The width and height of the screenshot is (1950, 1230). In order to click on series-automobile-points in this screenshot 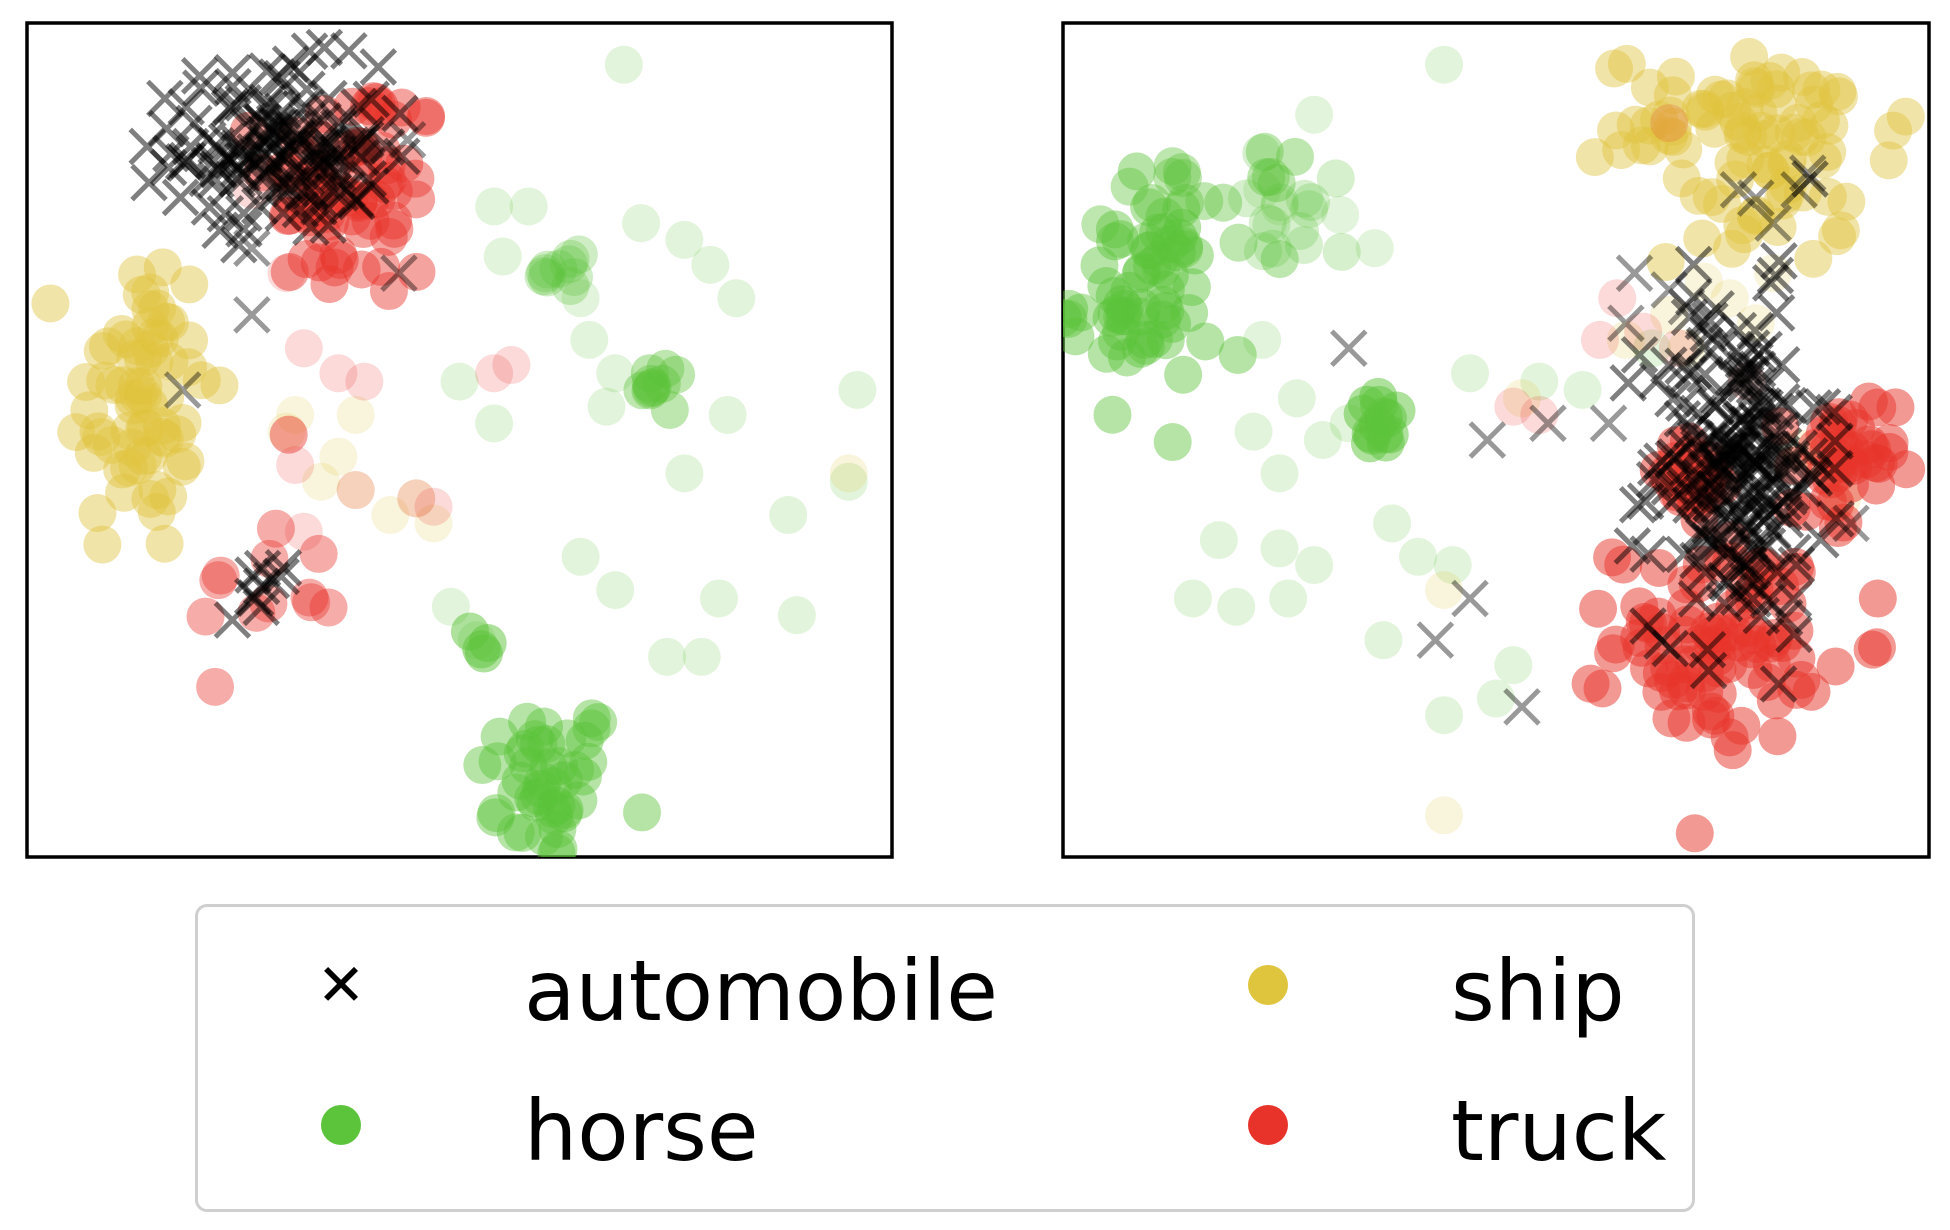, I will do `click(277, 333)`.